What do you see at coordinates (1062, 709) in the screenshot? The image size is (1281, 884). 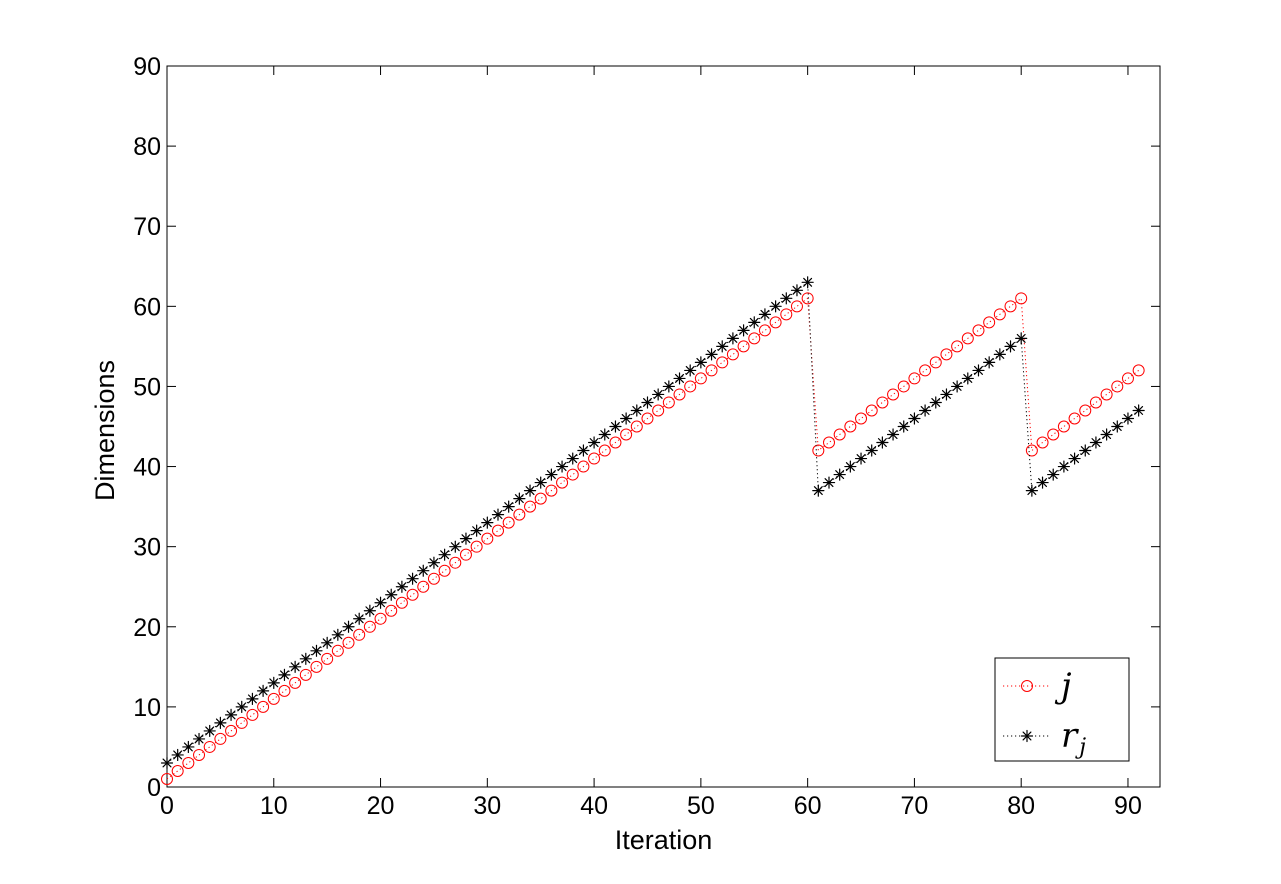 I see `legend-box` at bounding box center [1062, 709].